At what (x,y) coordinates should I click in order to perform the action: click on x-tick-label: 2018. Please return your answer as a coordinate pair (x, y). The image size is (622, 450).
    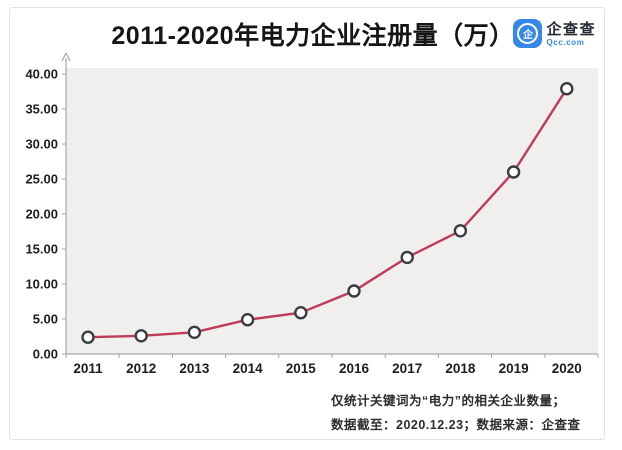
    Looking at the image, I should click on (460, 368).